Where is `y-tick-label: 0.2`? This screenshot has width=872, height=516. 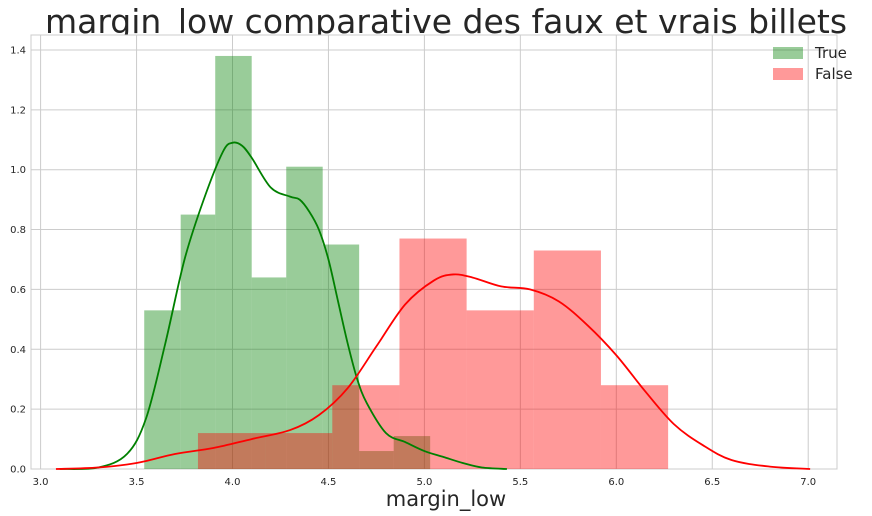
y-tick-label: 0.2 is located at coordinates (18, 410).